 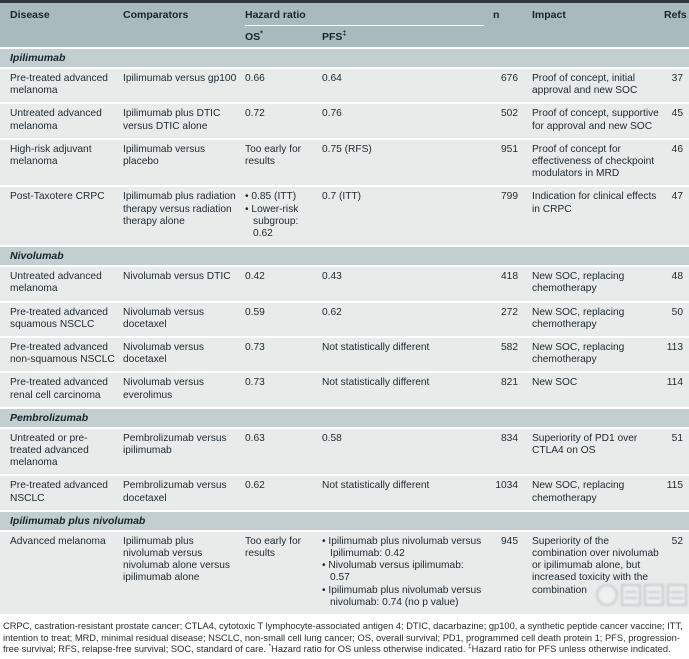 I want to click on os-hazard-ratio-cell: 0.66, so click(x=255, y=78).